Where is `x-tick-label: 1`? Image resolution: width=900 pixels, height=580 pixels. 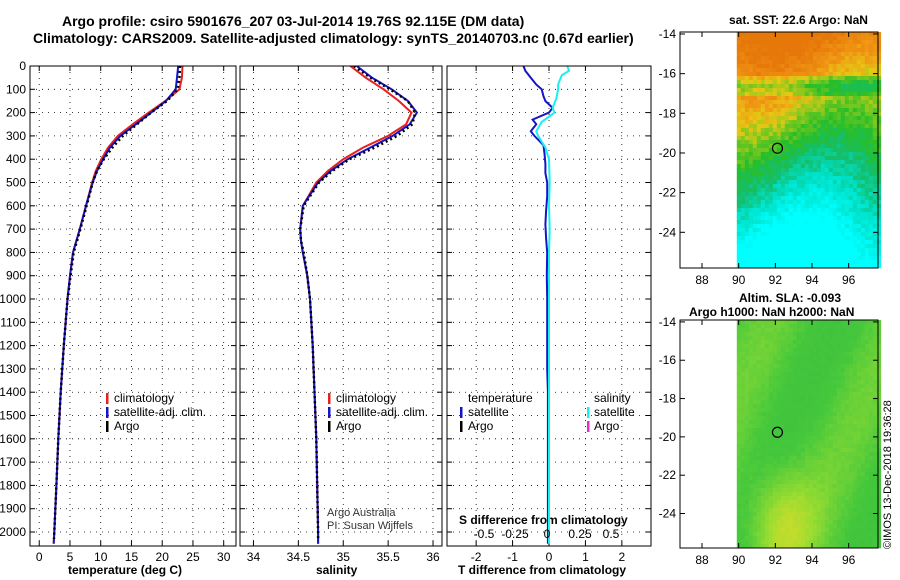 x-tick-label: 1 is located at coordinates (585, 557).